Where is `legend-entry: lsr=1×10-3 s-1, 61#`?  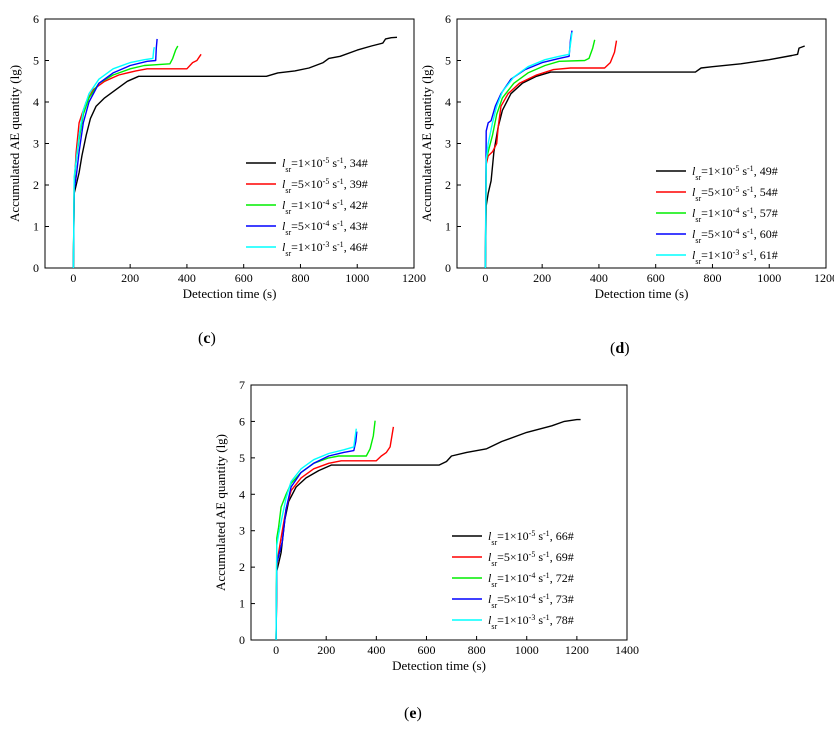
legend-entry: lsr=1×10-3 s-1, 61# is located at coordinates (735, 257).